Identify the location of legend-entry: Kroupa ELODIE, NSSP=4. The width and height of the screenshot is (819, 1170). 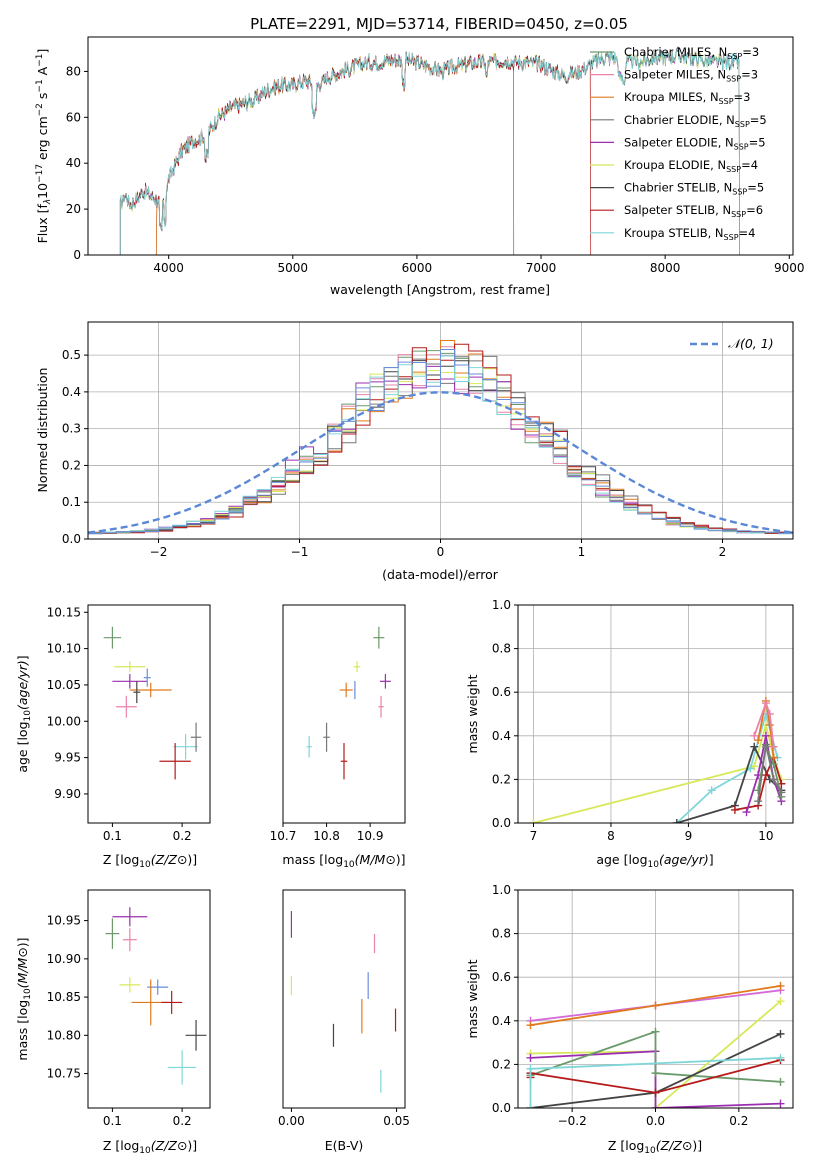
(691, 166).